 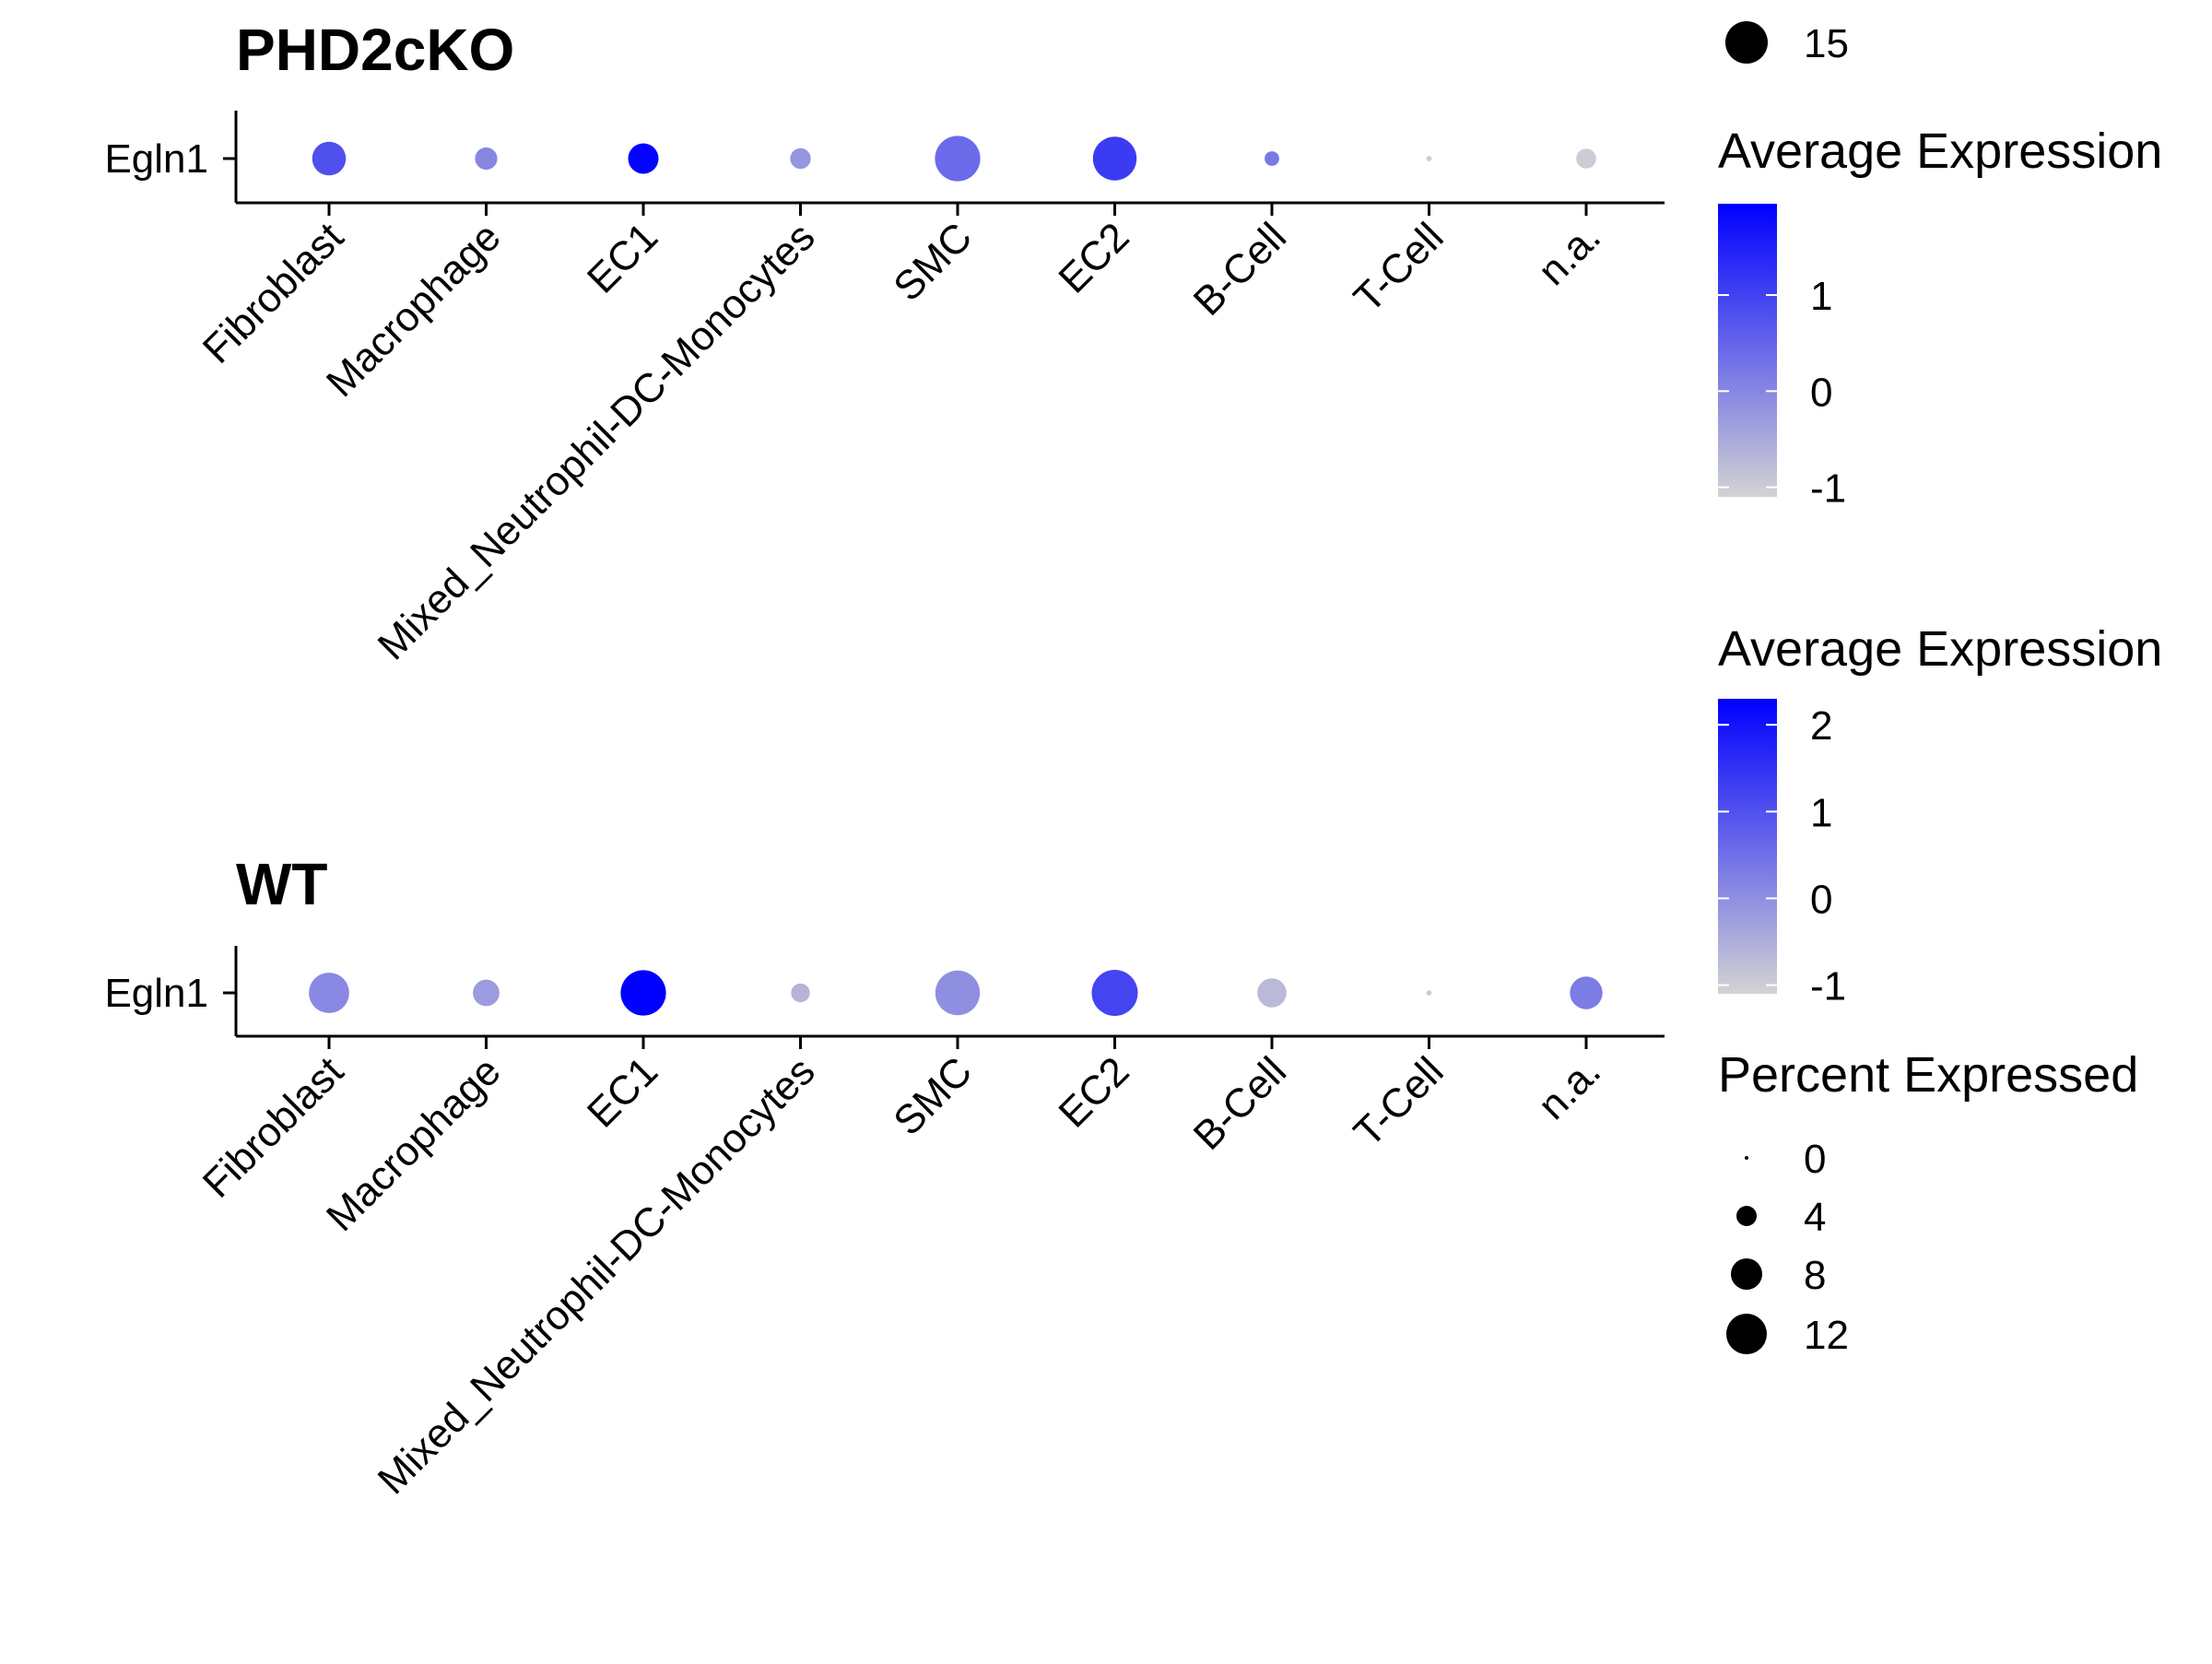 I want to click on size-legend-title: Percent Expressed, so click(x=1928, y=1075).